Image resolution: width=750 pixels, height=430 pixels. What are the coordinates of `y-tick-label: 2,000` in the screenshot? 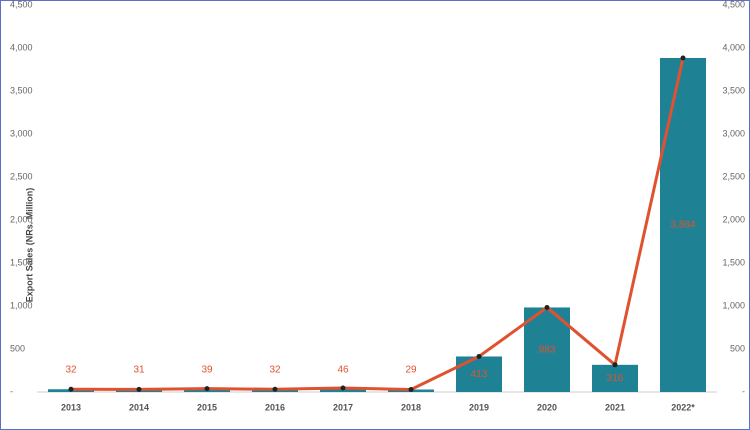 It's located at (21, 219).